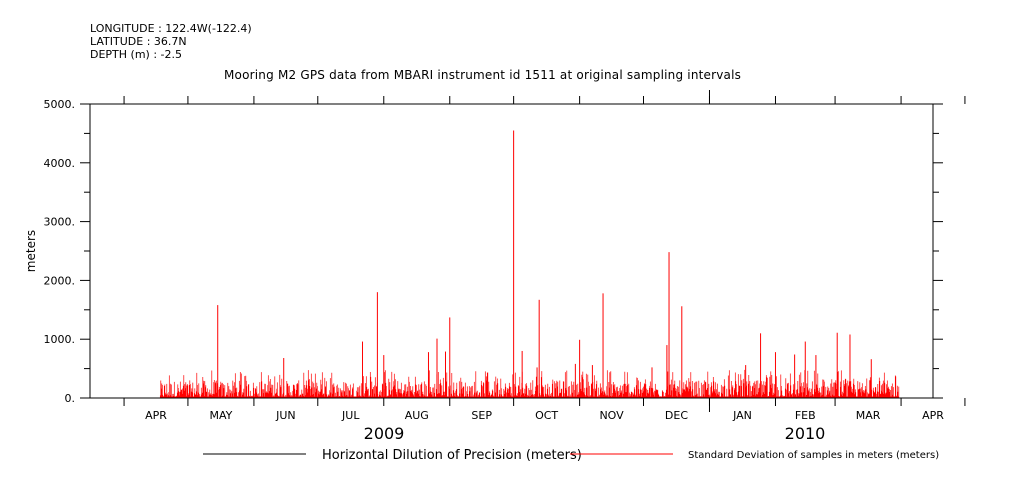  I want to click on latitude-text: LATITUDE : 36.7N, so click(138, 41).